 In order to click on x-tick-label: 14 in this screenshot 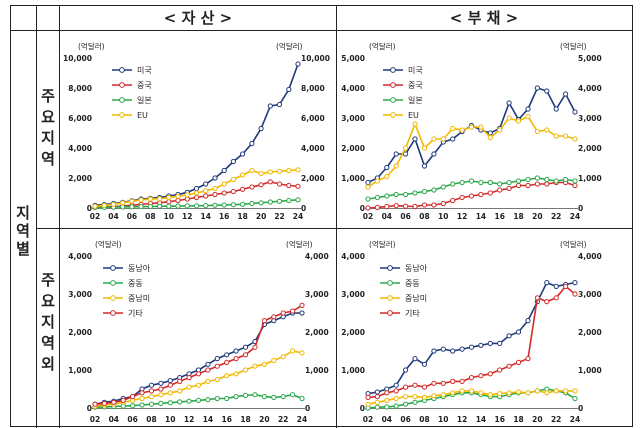, I will do `click(481, 216)`.